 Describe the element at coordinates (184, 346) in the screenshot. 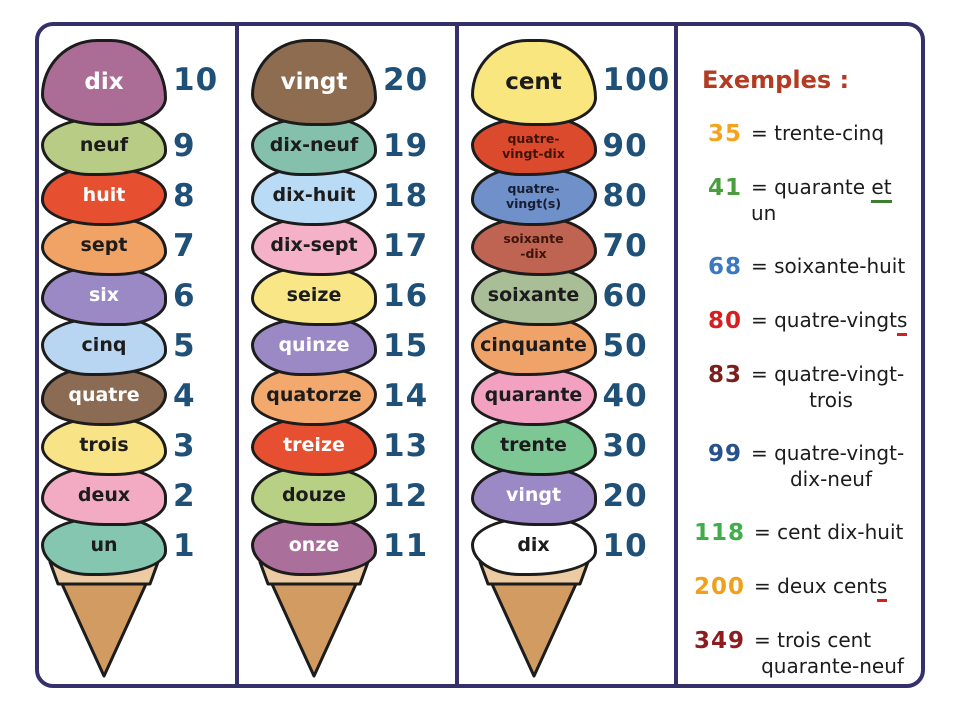

I see `scoop-number-5: 5` at that location.